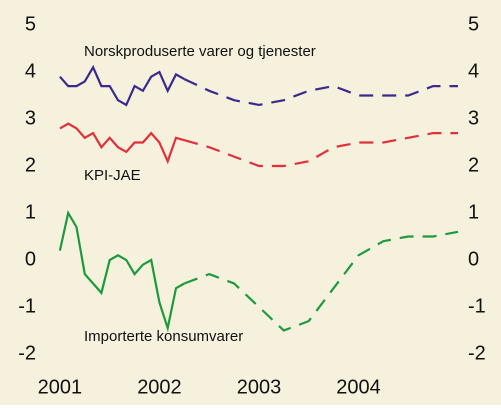 This screenshot has width=501, height=410. What do you see at coordinates (259, 387) in the screenshot?
I see `x-tick-label: 2003` at bounding box center [259, 387].